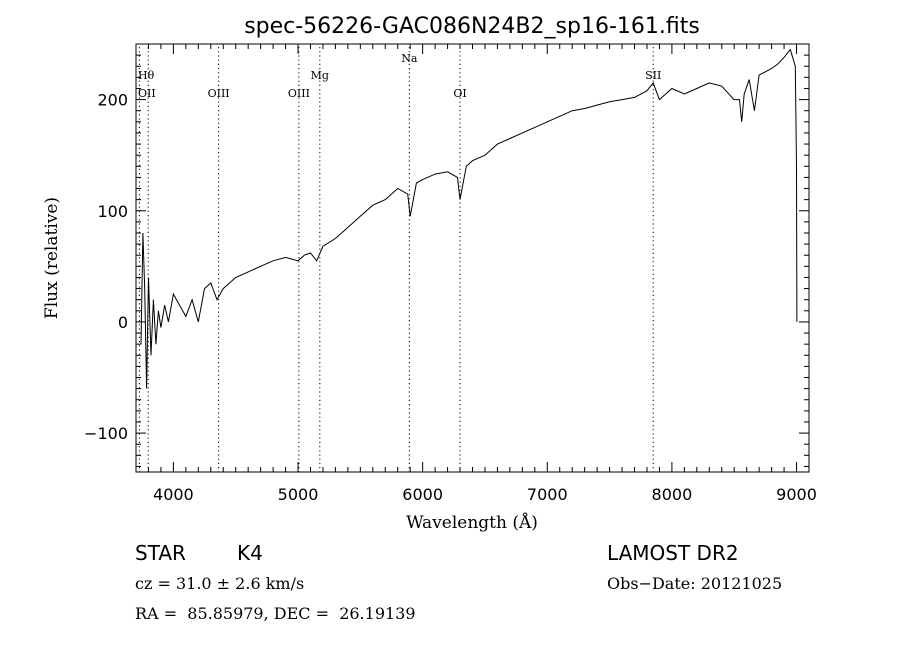 This screenshot has height=650, width=900. What do you see at coordinates (275, 613) in the screenshot?
I see `coordinates: RA = 85.85979, DEC = 26.19139` at bounding box center [275, 613].